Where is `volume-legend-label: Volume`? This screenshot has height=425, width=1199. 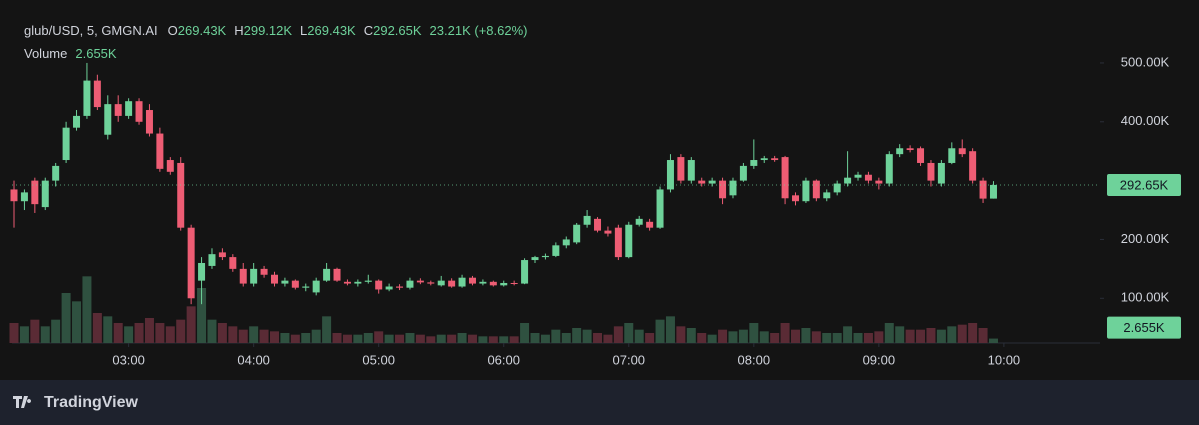 volume-legend-label: Volume is located at coordinates (45, 53).